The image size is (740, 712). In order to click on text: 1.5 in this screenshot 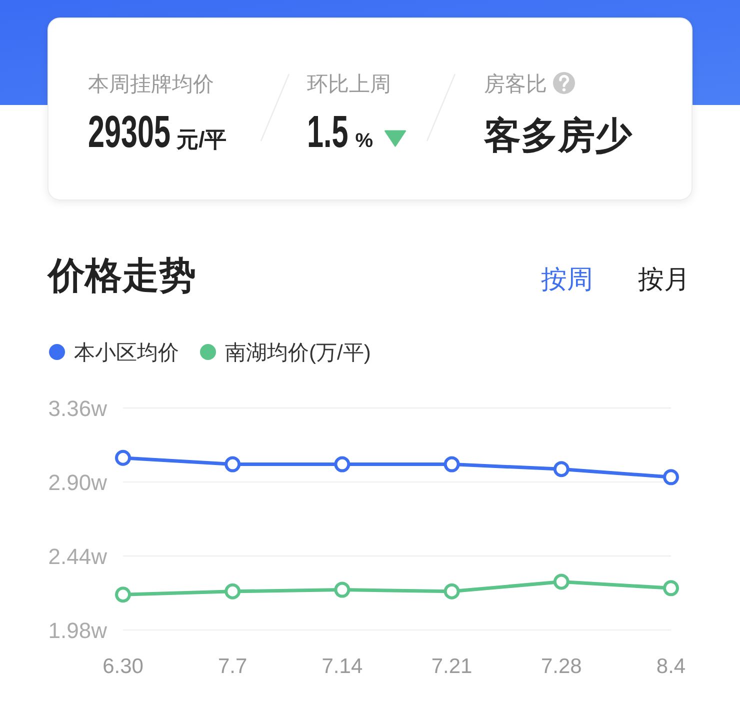, I will do `click(327, 132)`.